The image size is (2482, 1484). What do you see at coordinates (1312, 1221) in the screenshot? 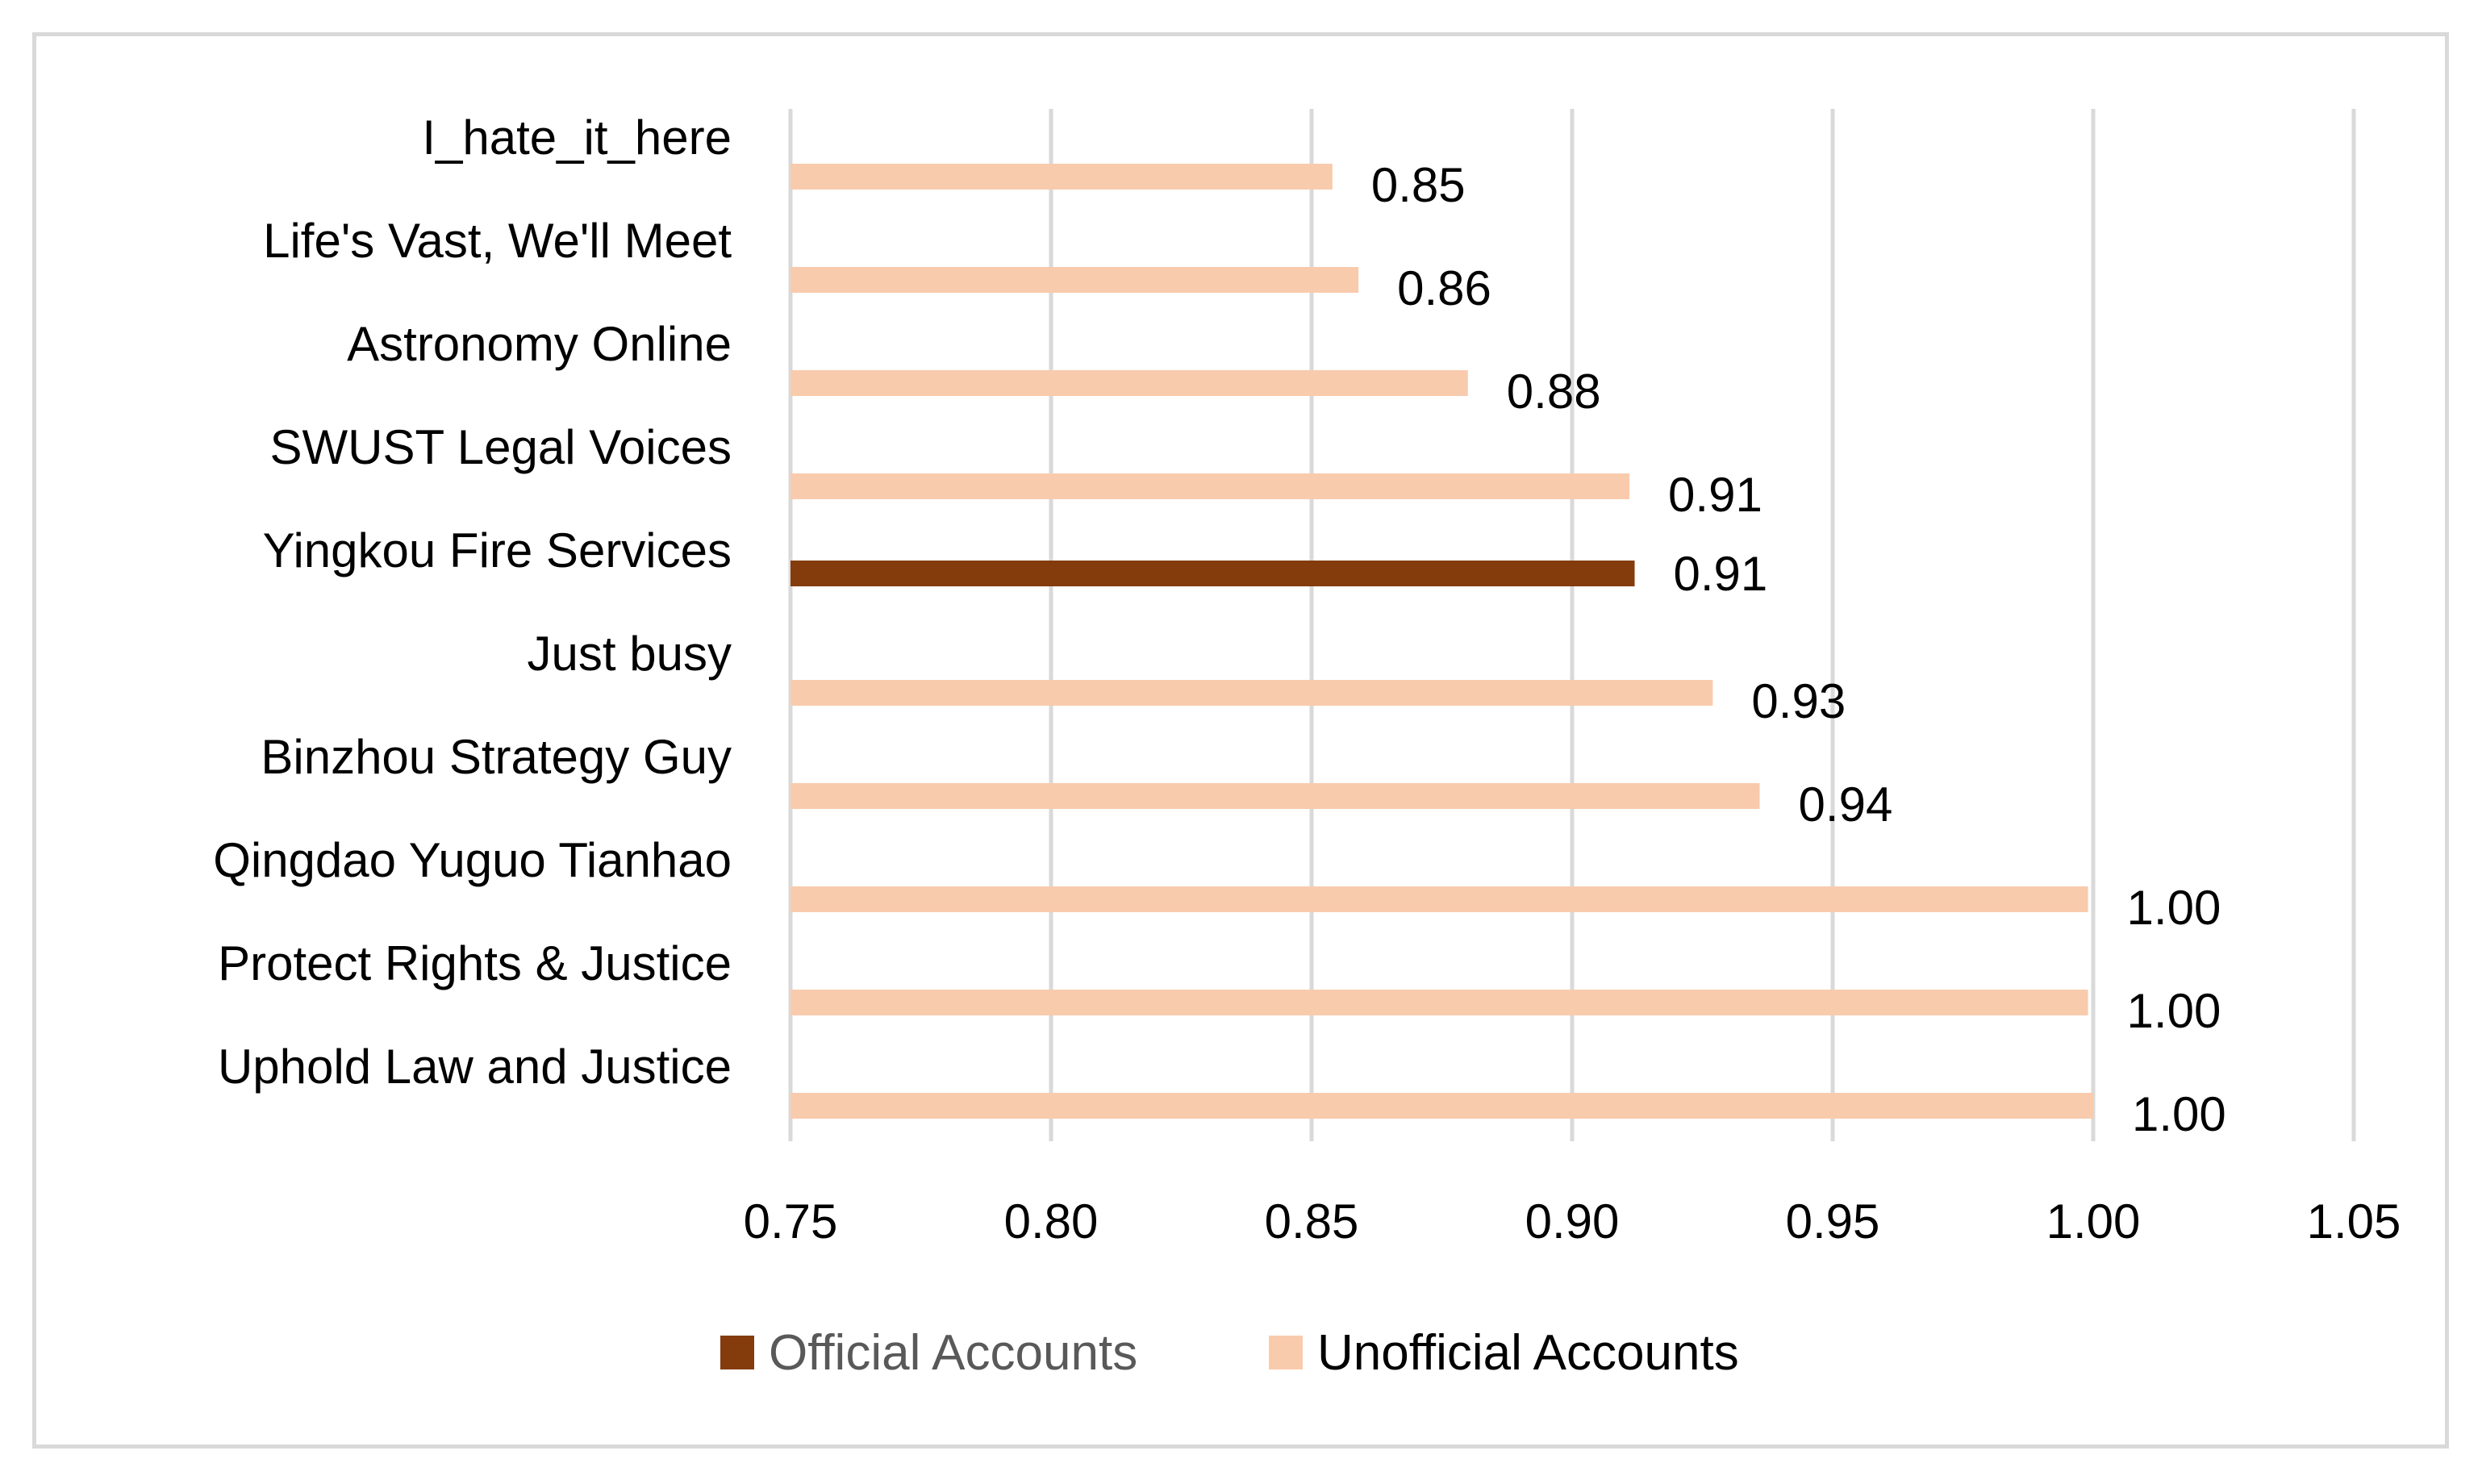
I see `x-tick-label: 0.85` at bounding box center [1312, 1221].